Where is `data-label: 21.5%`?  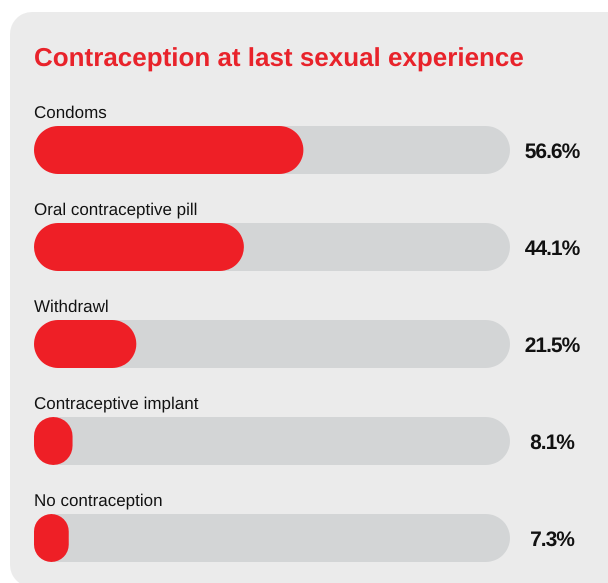
data-label: 21.5% is located at coordinates (552, 345).